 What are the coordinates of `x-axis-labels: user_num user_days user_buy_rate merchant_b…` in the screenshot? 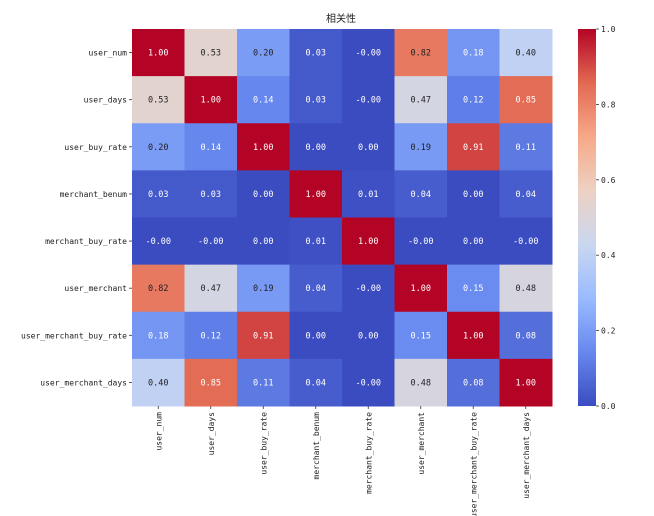 It's located at (342, 461).